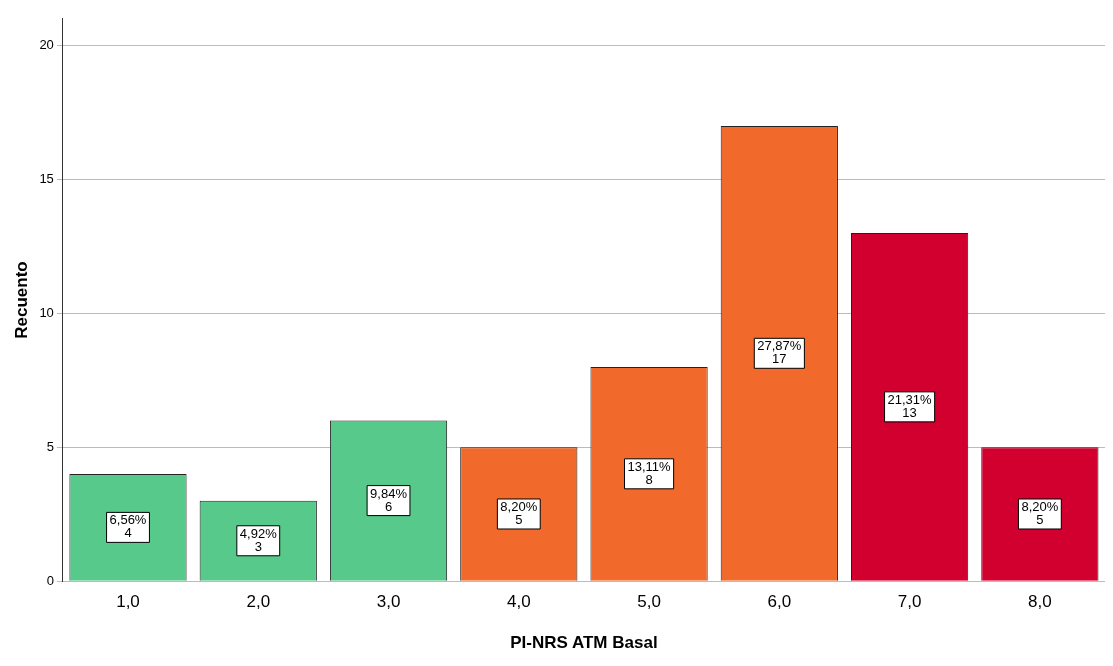 The width and height of the screenshot is (1113, 666). Describe the element at coordinates (128, 526) in the screenshot. I see `data-label: 6,56% 4` at that location.